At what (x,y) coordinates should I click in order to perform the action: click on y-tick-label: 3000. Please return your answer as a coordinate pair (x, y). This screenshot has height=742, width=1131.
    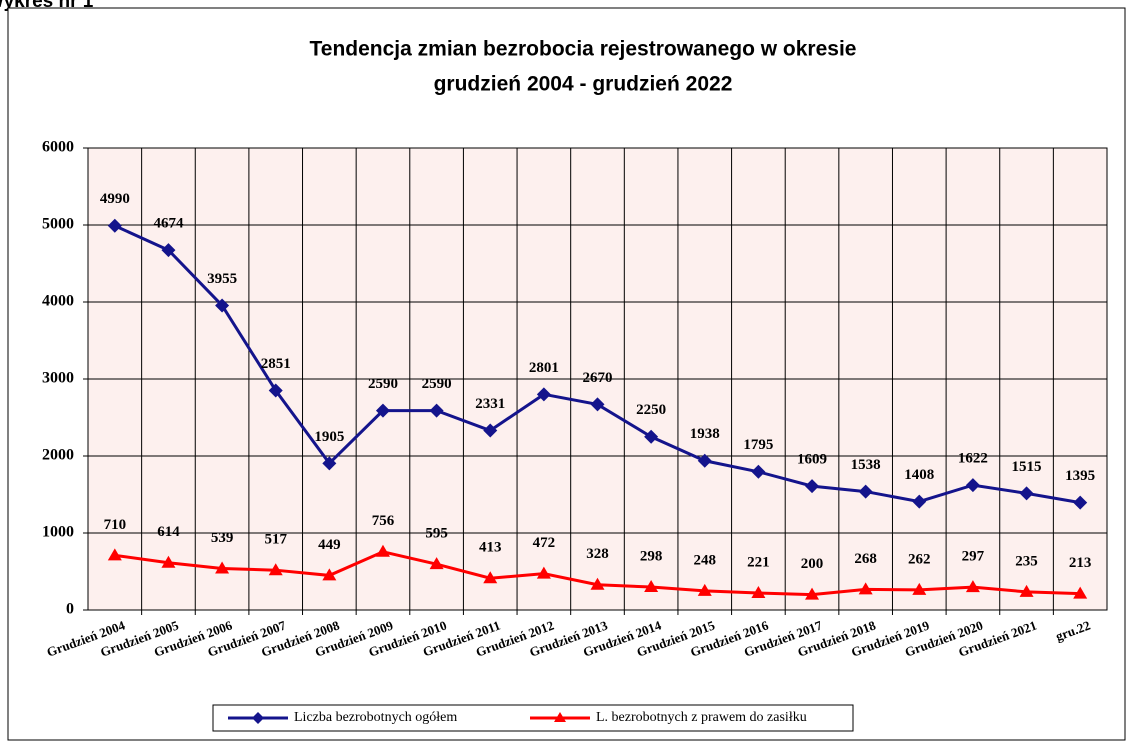
    Looking at the image, I should click on (58, 378).